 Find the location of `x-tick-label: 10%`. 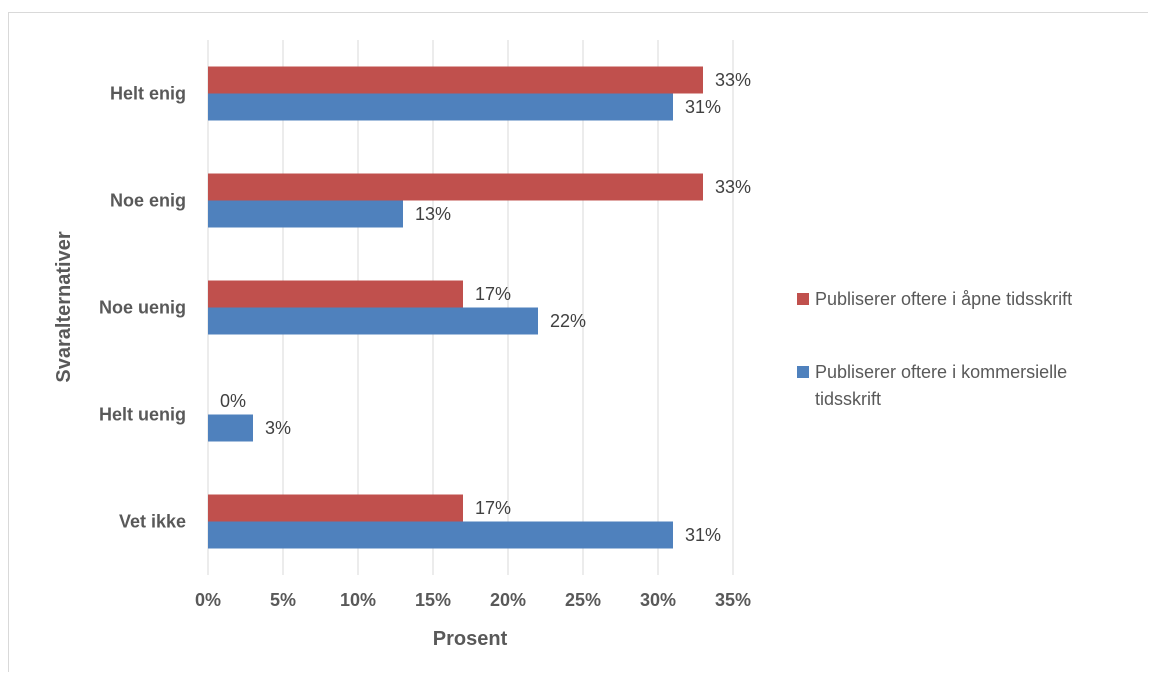

x-tick-label: 10% is located at coordinates (358, 600).